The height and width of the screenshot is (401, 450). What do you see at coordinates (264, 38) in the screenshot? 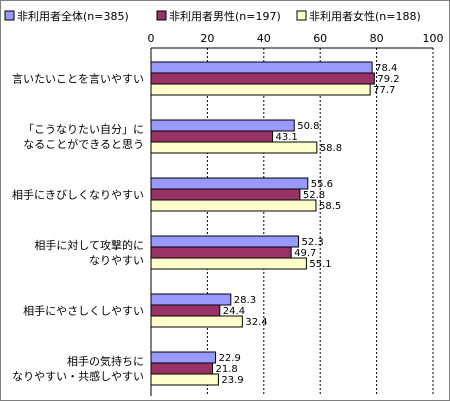
I see `x-tick-label-40: 40` at bounding box center [264, 38].